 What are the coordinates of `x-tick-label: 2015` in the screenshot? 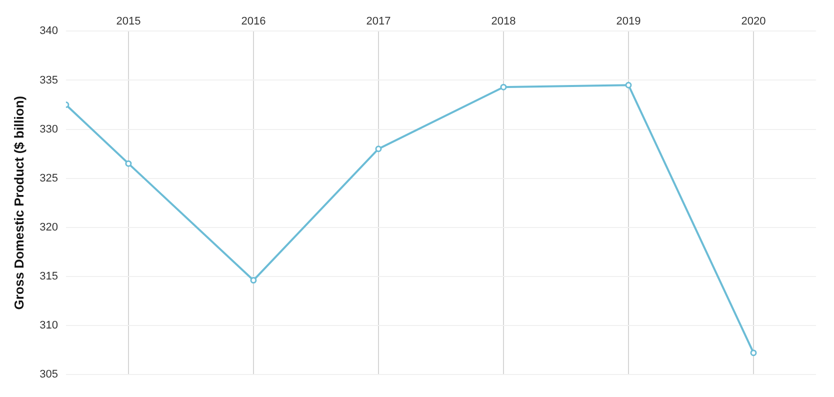 It's located at (128, 22).